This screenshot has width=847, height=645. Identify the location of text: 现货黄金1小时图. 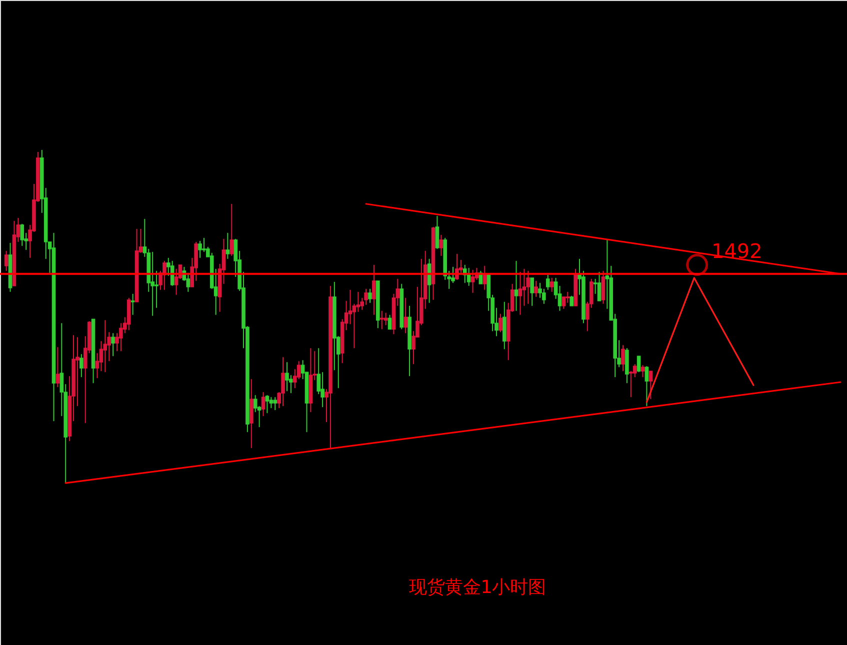
(477, 587).